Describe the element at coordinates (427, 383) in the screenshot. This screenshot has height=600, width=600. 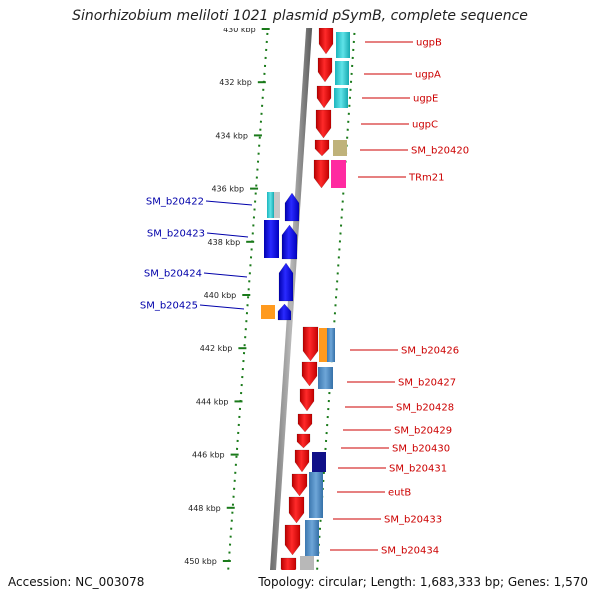
I see `forward-gene-label: SM_b20427` at that location.